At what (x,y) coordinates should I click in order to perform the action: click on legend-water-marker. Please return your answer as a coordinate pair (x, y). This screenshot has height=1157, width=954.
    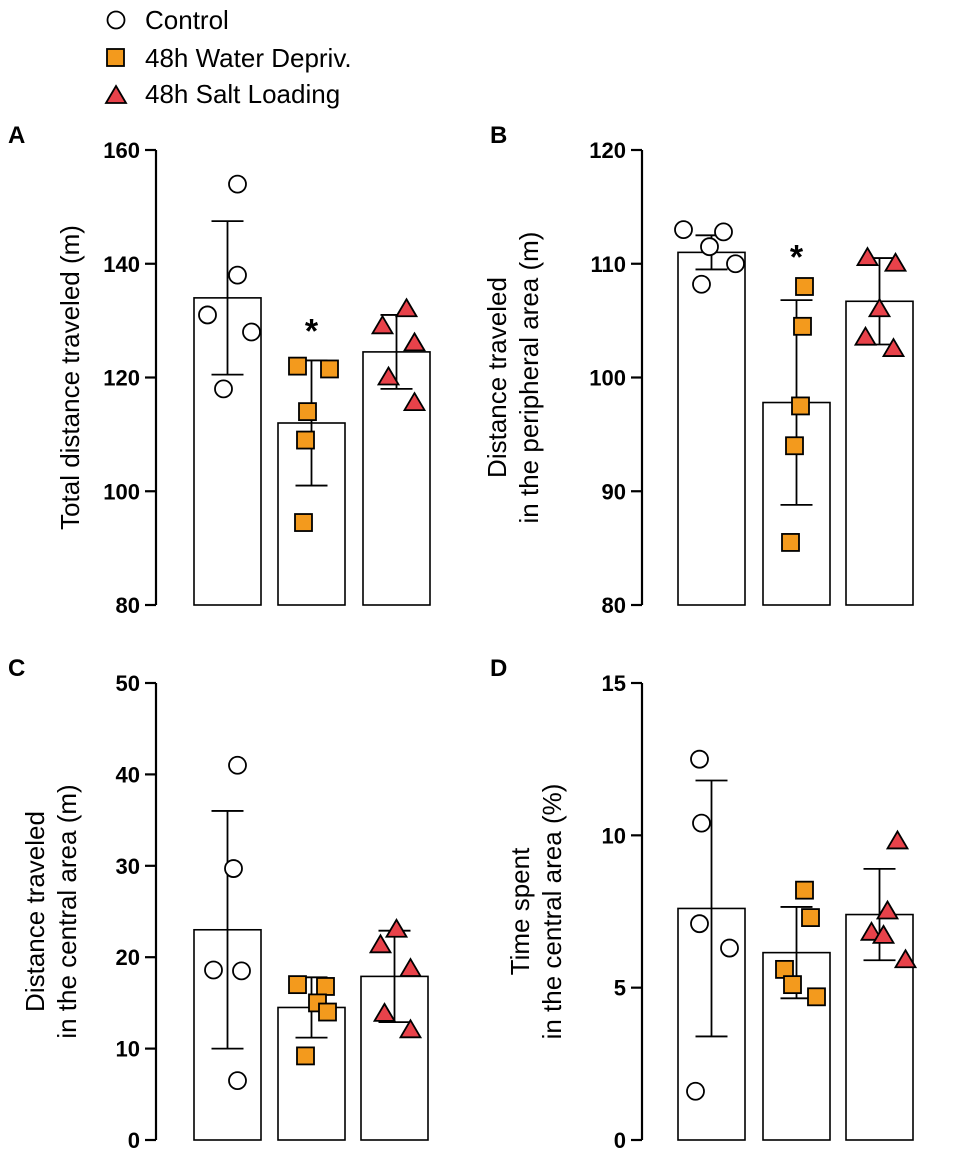
    Looking at the image, I should click on (115, 57).